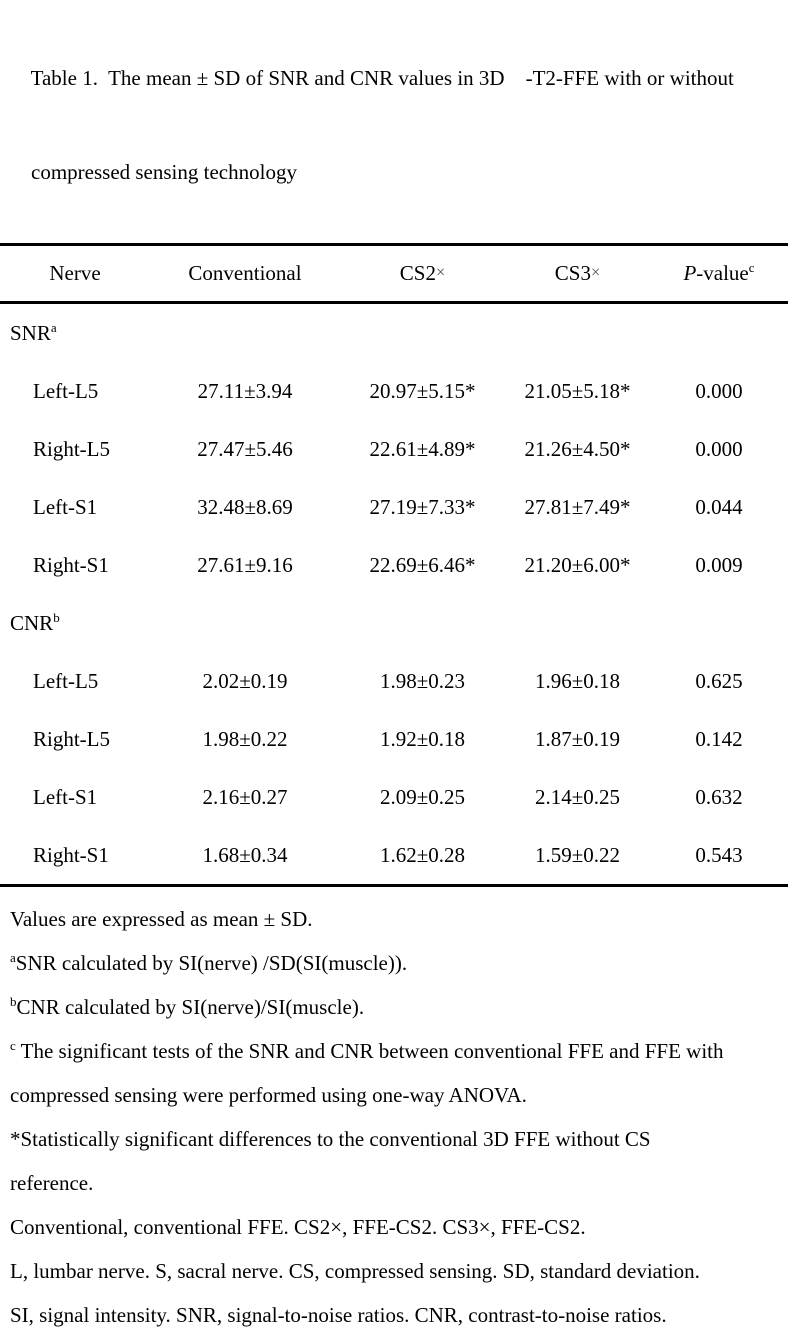  Describe the element at coordinates (13, 957) in the screenshot. I see `footnote-marker: a` at that location.